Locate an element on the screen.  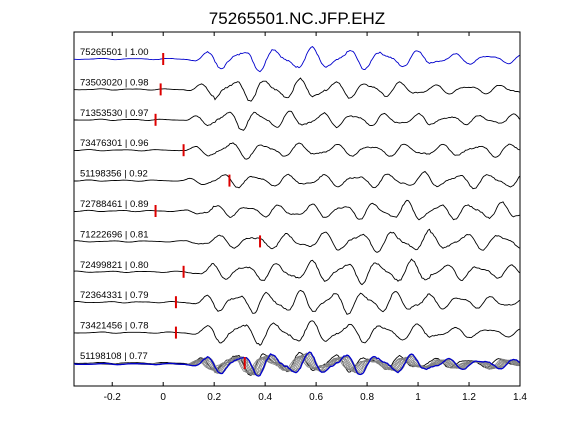
trace-label: 51198356 | 0.92 is located at coordinates (114, 174).